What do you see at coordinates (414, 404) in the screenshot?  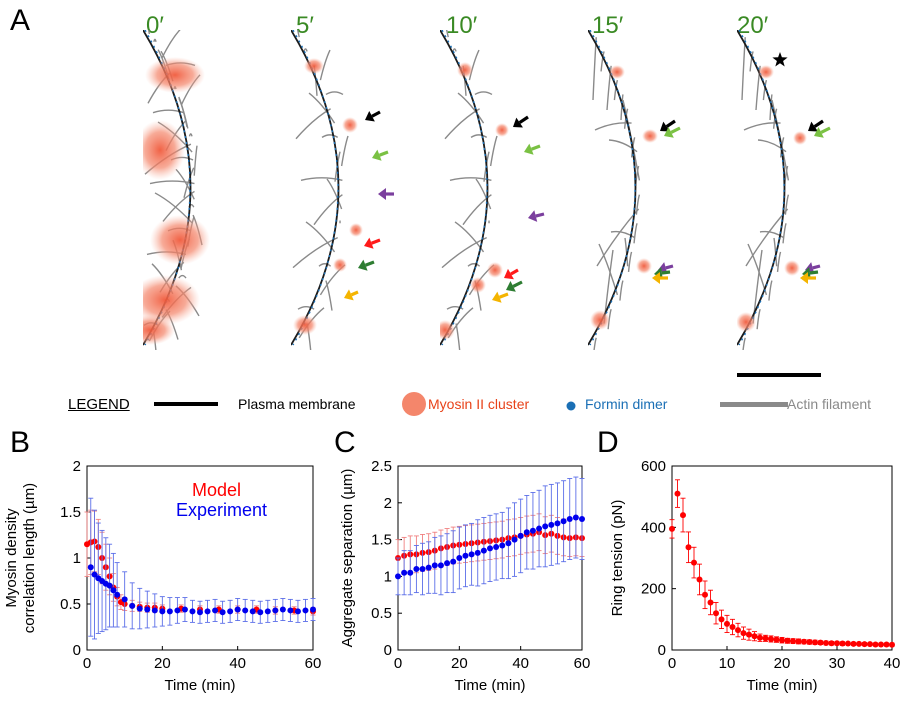 I see `myosin-swatch` at bounding box center [414, 404].